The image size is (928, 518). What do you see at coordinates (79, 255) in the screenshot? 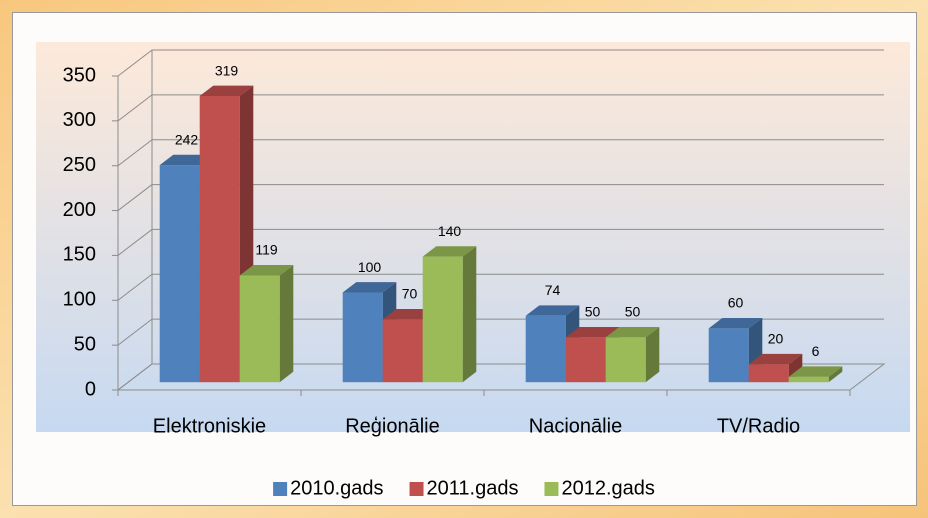
I see `y-tick-label: 150` at bounding box center [79, 255].